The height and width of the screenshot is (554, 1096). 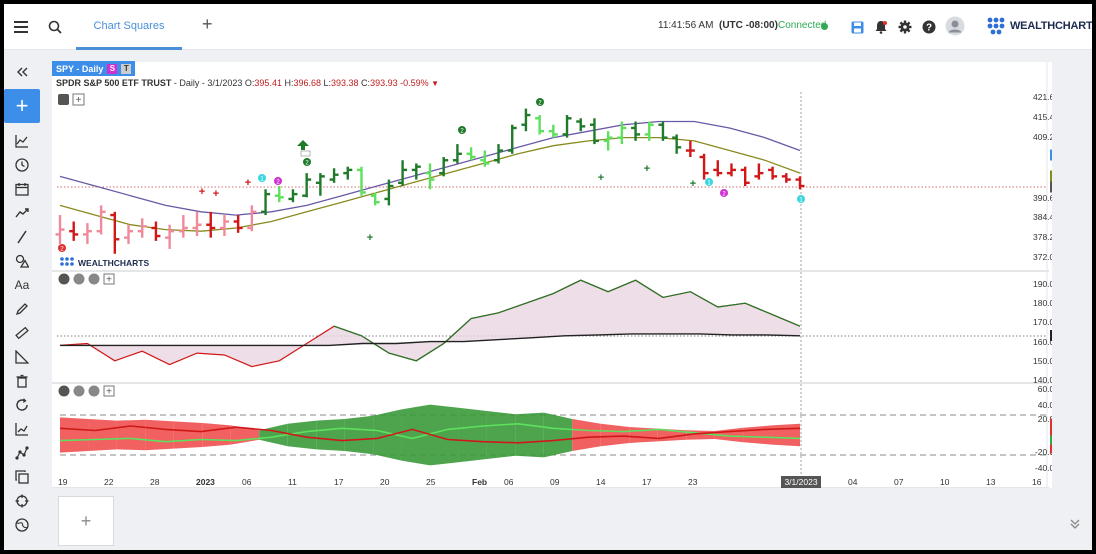 I want to click on help-icon: ?, so click(x=929, y=27).